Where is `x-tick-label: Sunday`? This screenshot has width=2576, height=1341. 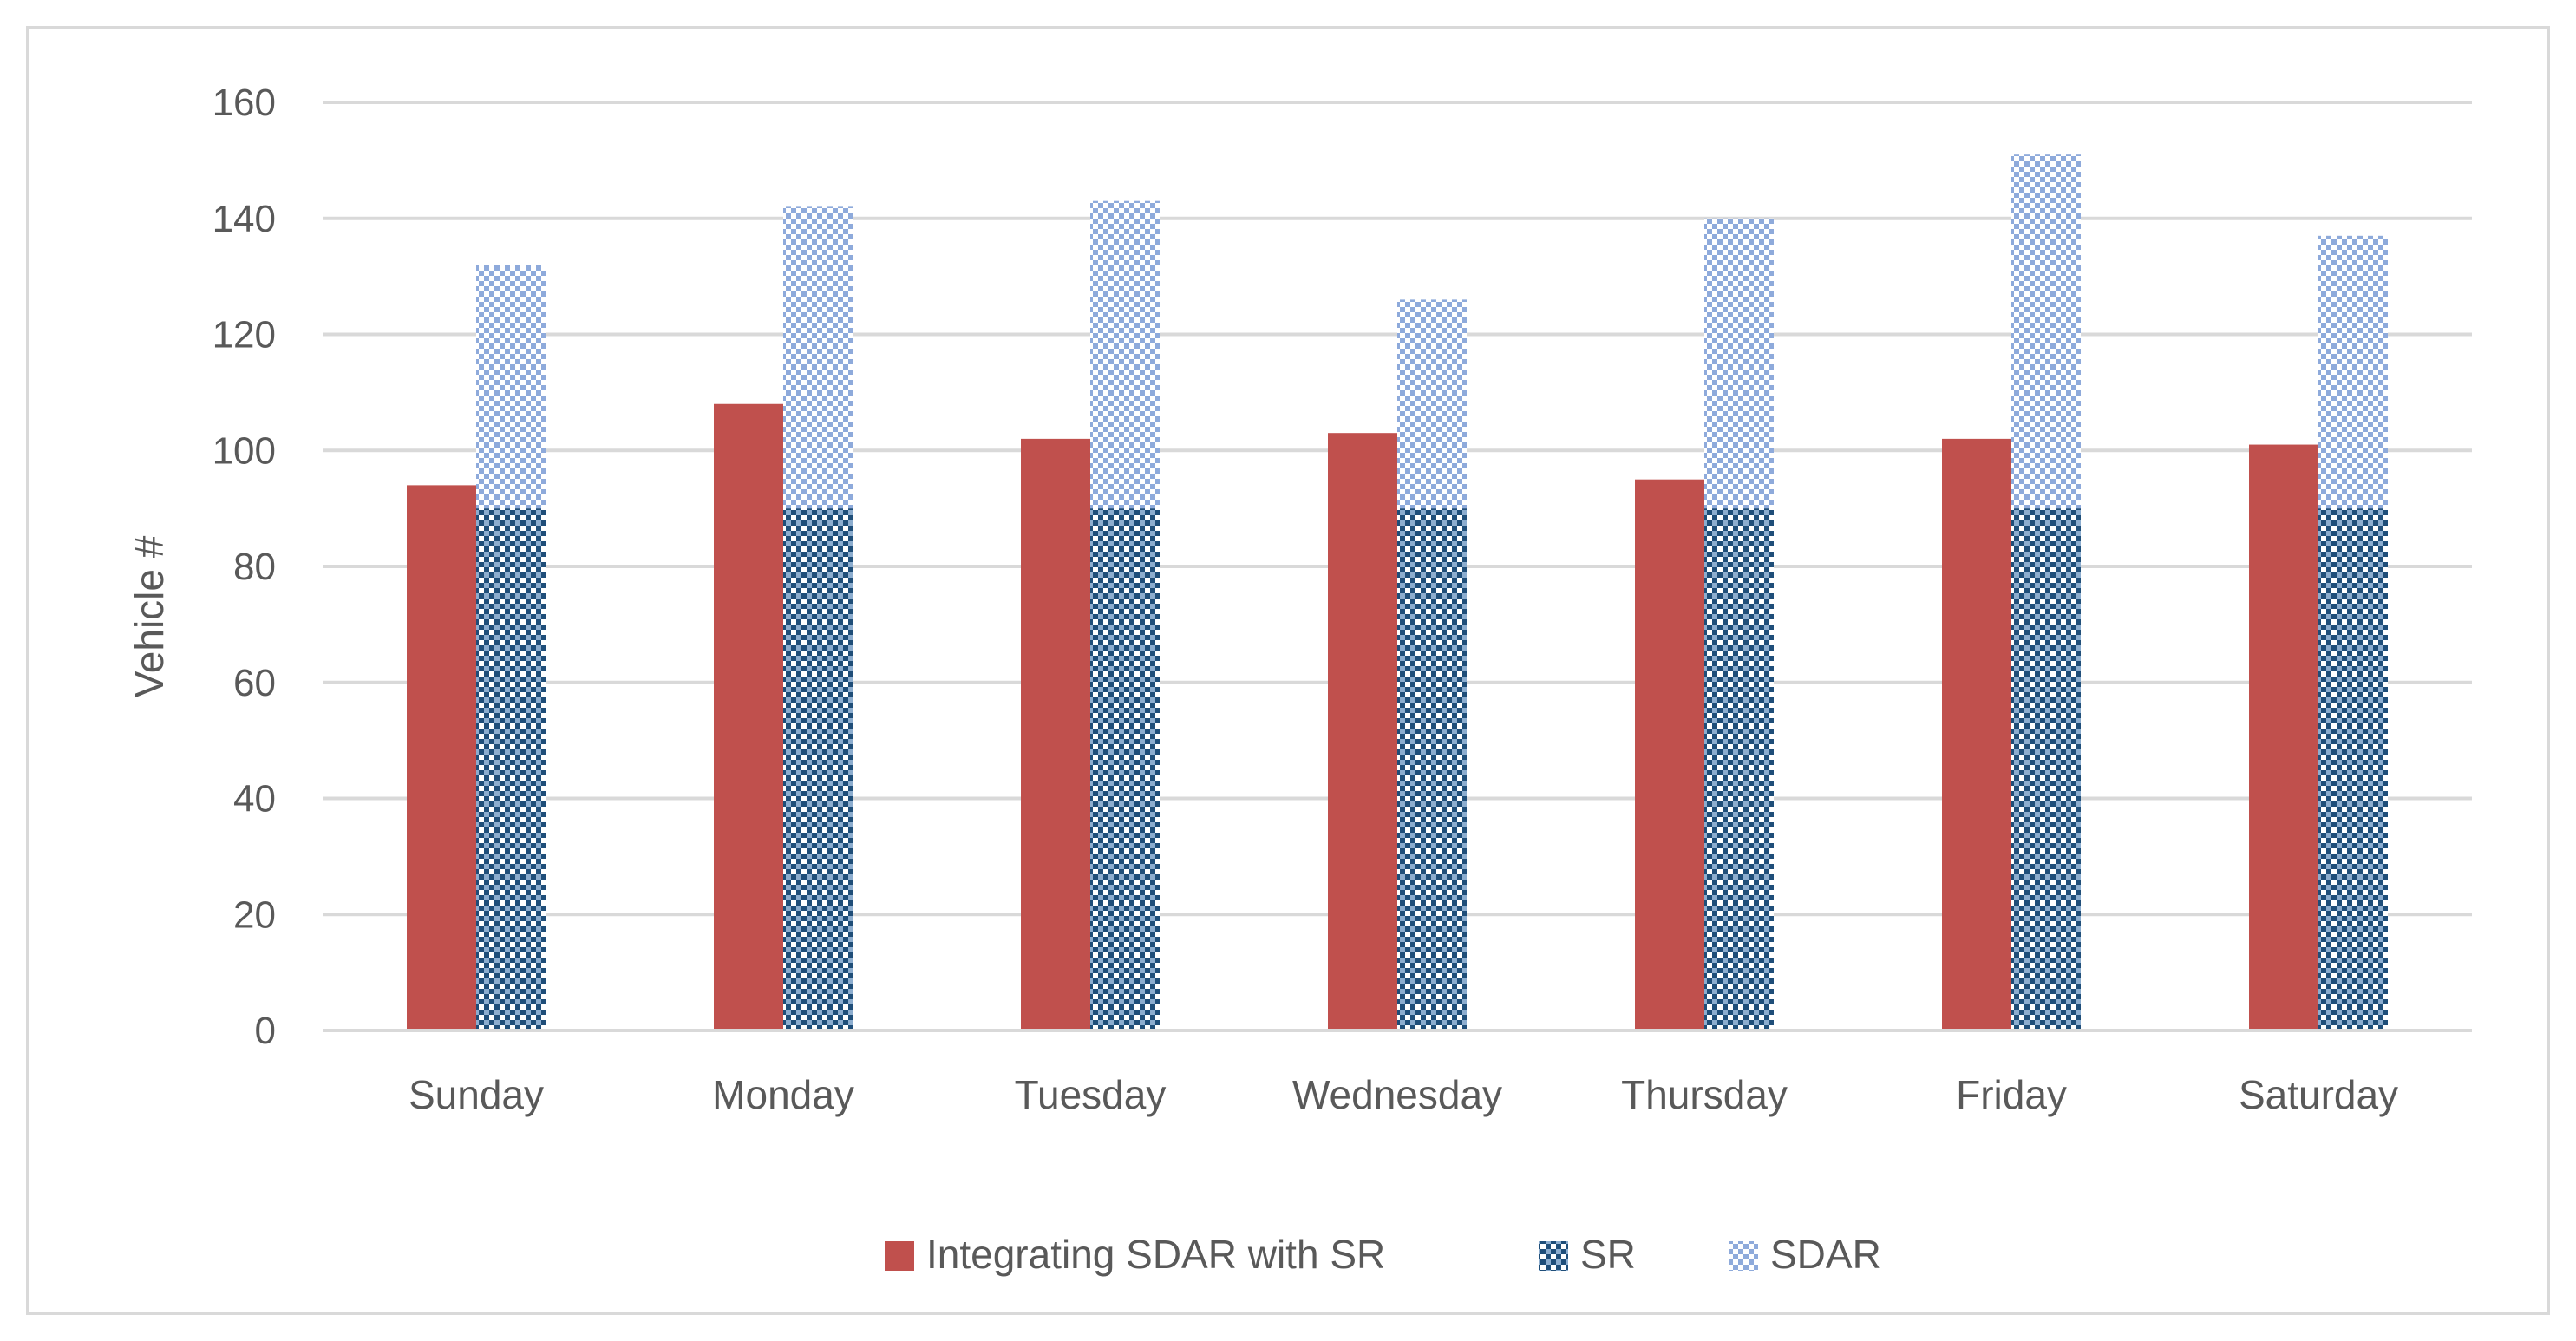 x-tick-label: Sunday is located at coordinates (476, 1094).